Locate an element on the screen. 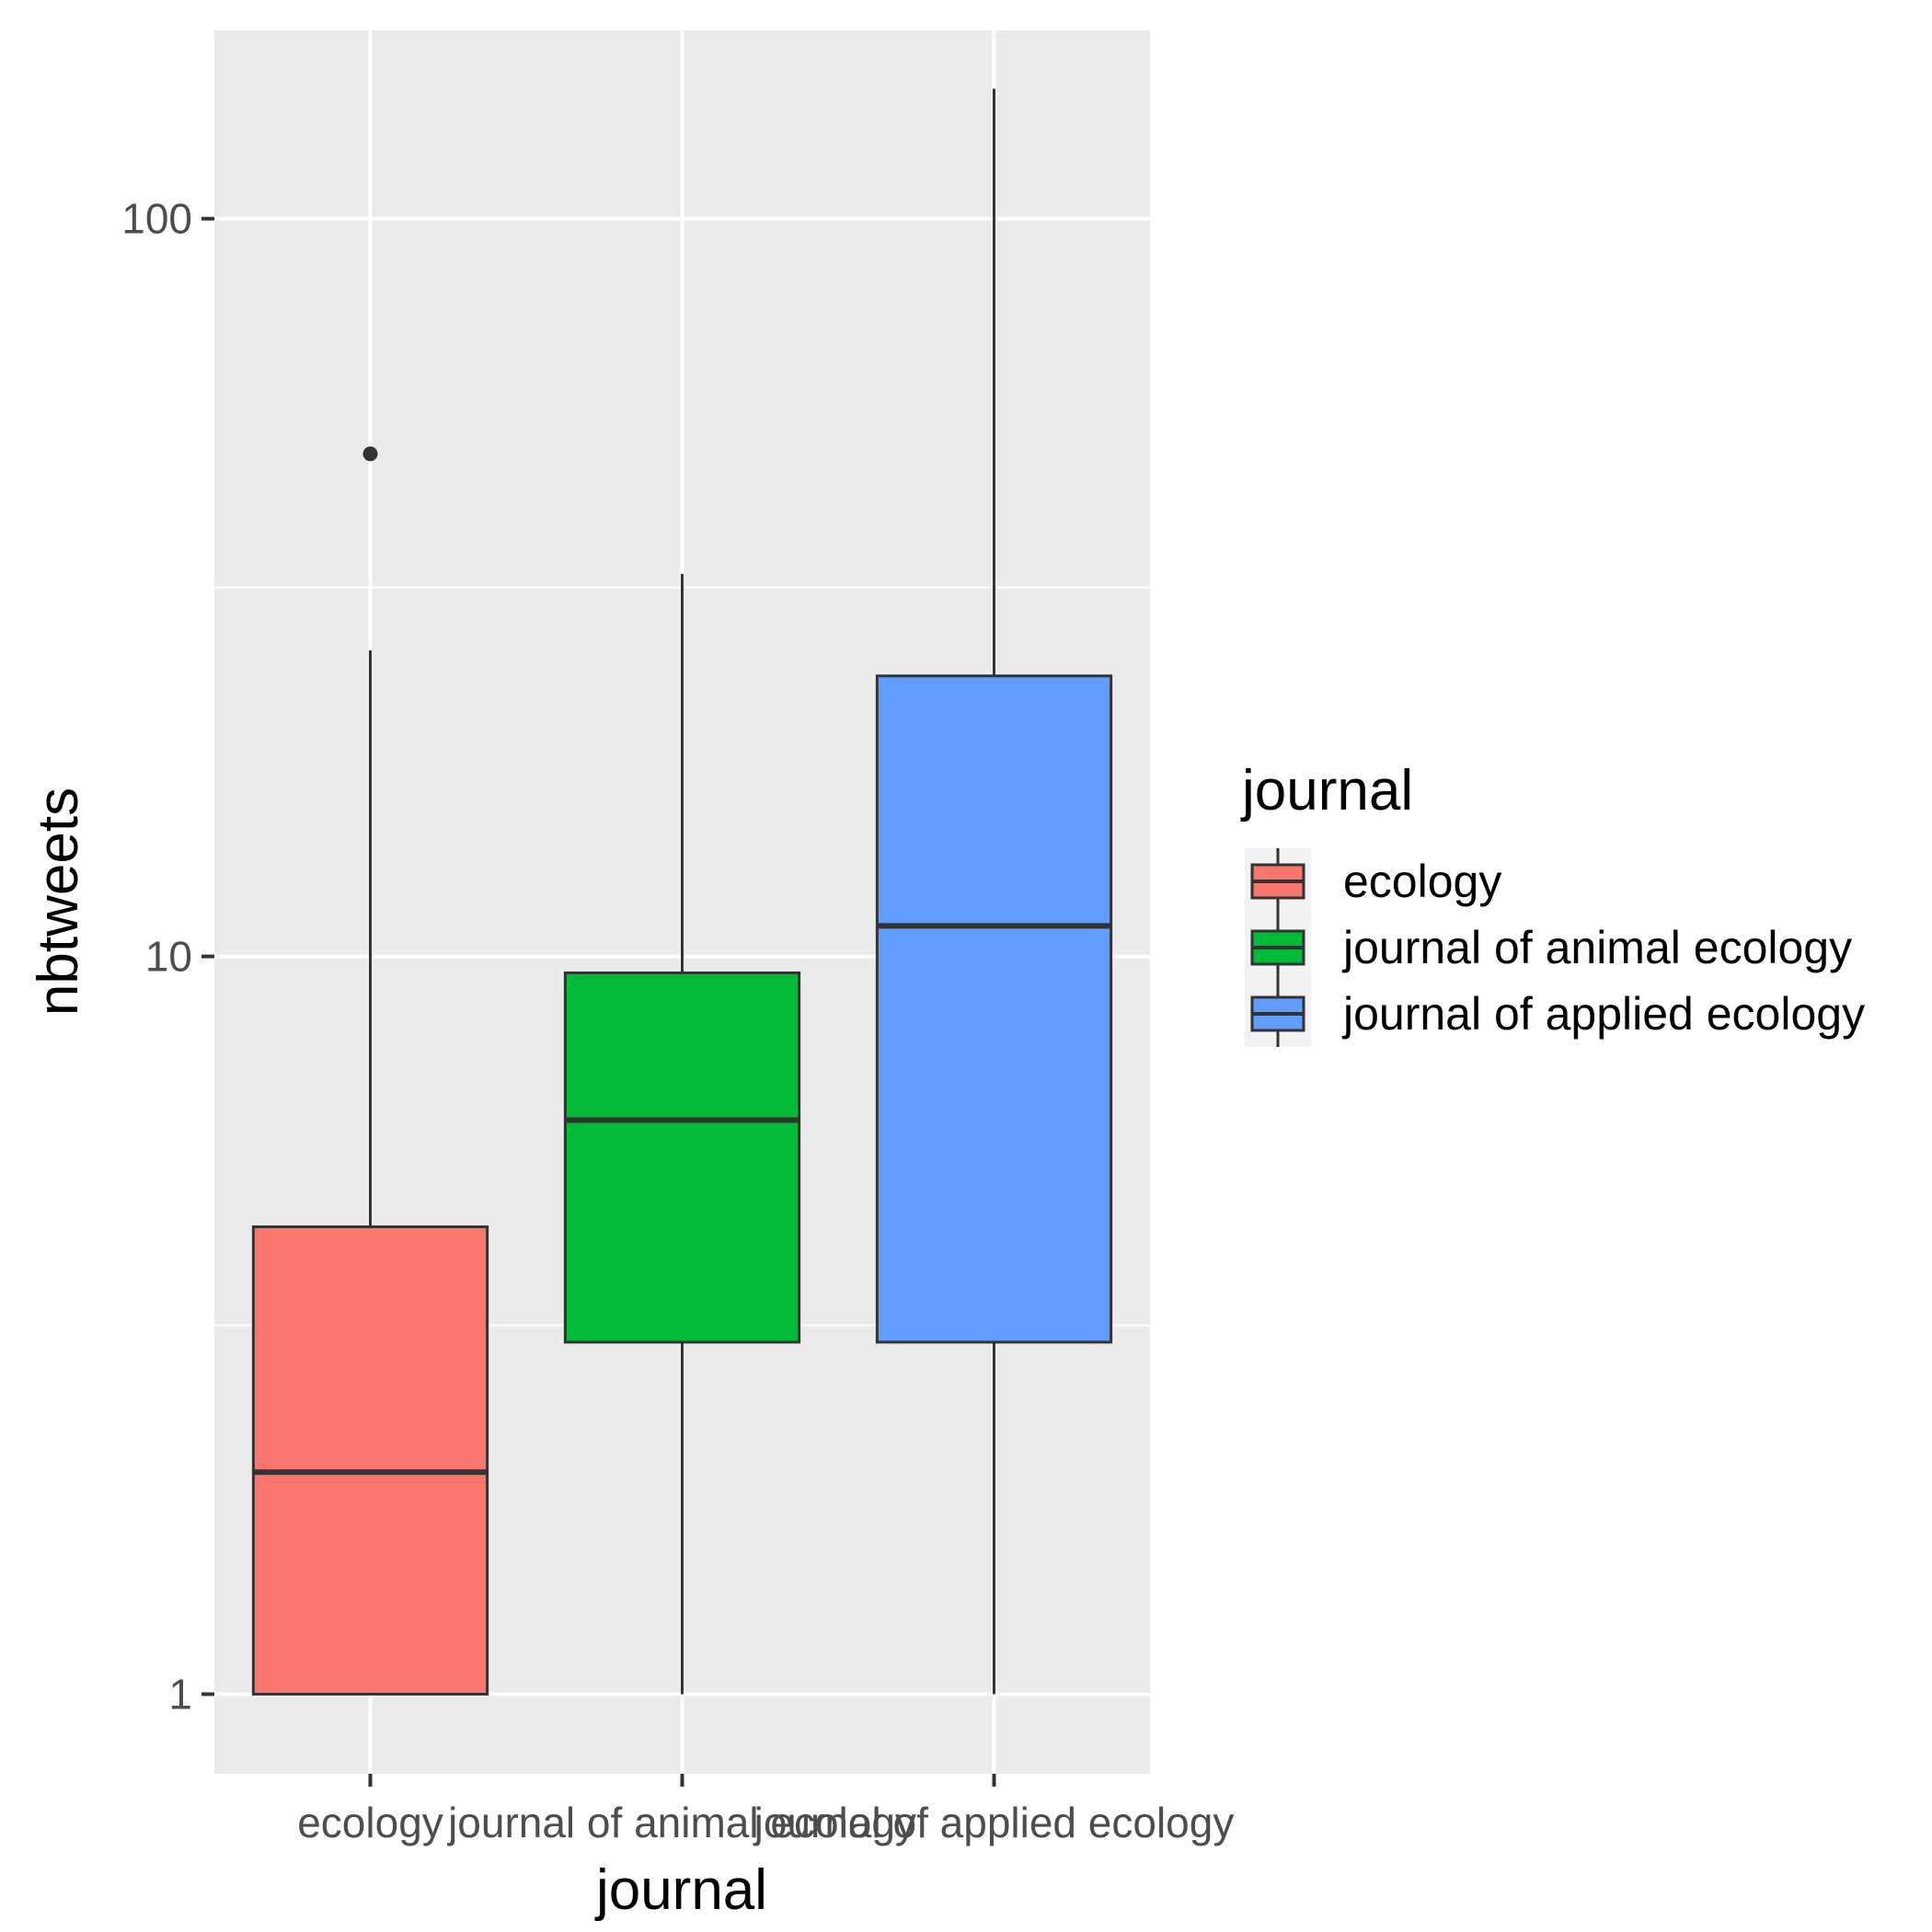 The height and width of the screenshot is (1932, 1932). x-tick-label: journal of animal ecology is located at coordinates (681, 1822).